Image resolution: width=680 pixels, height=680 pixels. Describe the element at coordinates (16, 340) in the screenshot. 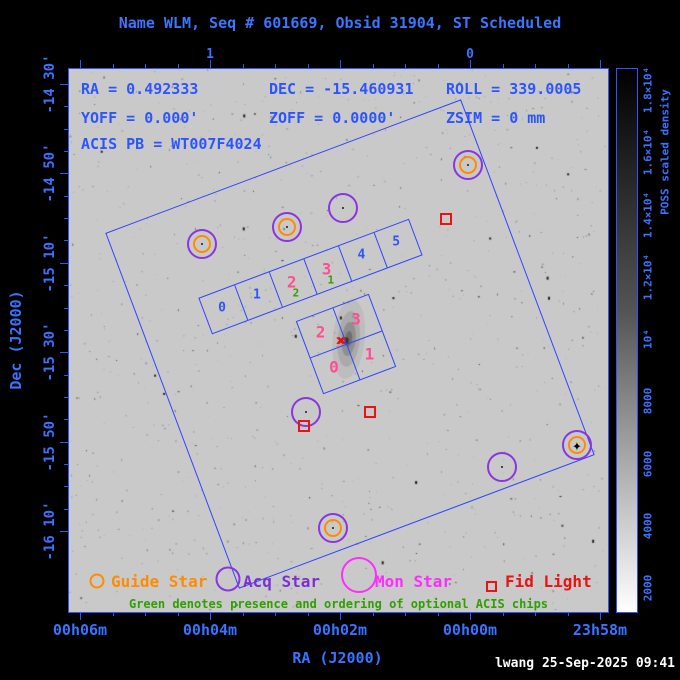

I see `y-axis-label: Dec (J2000)` at that location.